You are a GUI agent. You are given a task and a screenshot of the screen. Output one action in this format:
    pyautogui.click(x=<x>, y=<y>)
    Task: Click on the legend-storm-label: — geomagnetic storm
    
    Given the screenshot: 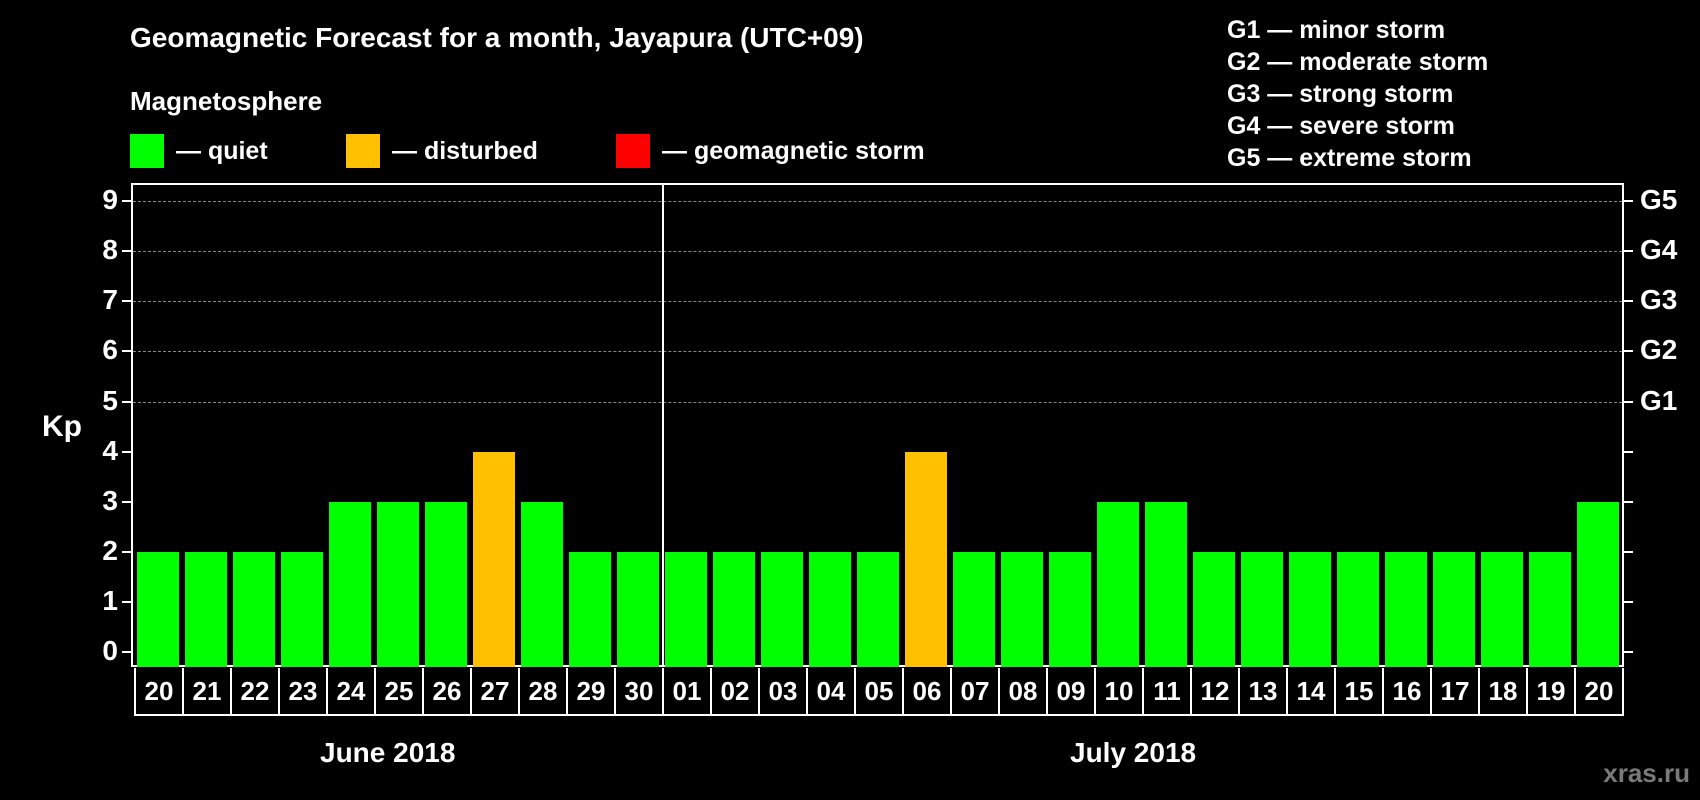 What is the action you would take?
    pyautogui.click(x=793, y=150)
    